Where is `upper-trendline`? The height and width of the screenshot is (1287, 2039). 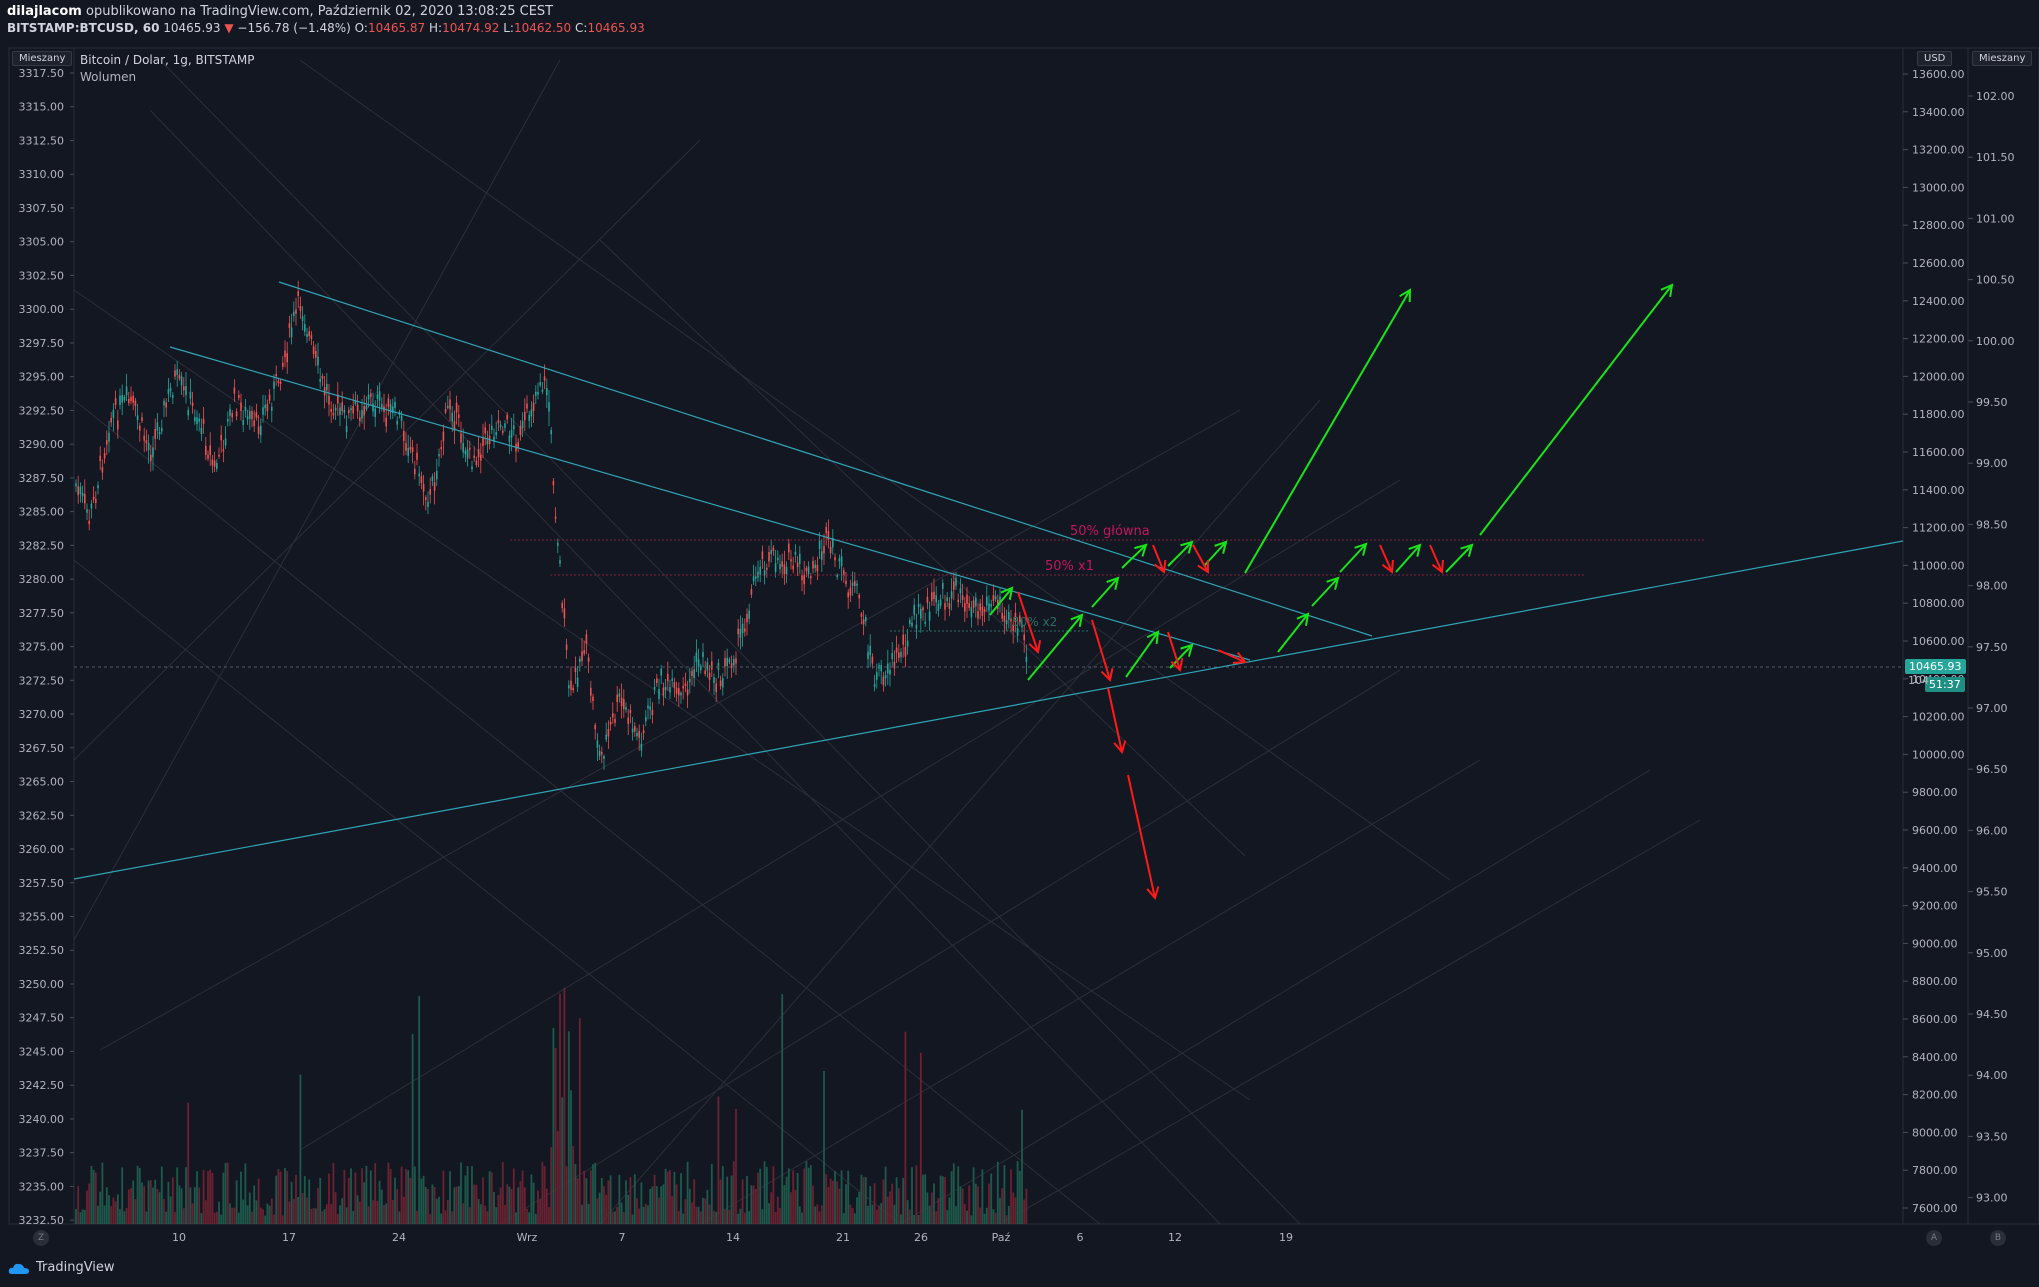
upper-trendline is located at coordinates (825, 459).